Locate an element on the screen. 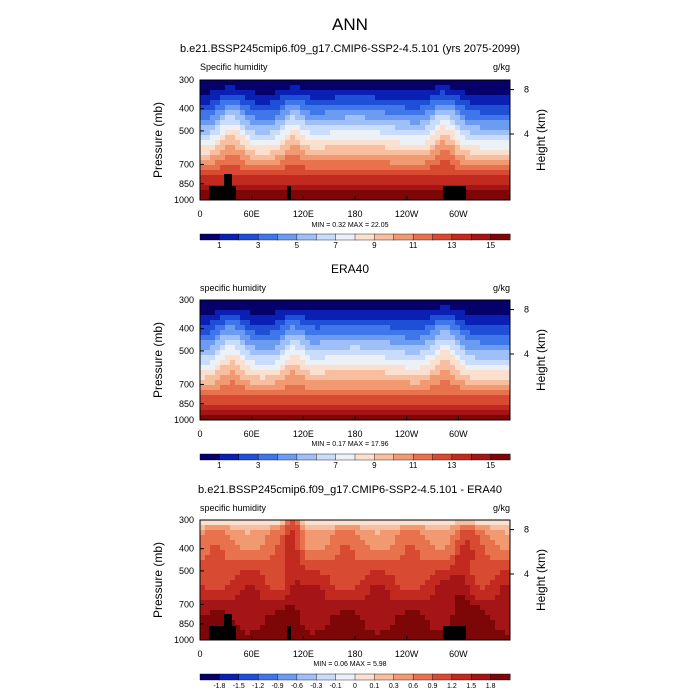 The image size is (700, 700). colorbar-label: -0.9 is located at coordinates (277, 686).